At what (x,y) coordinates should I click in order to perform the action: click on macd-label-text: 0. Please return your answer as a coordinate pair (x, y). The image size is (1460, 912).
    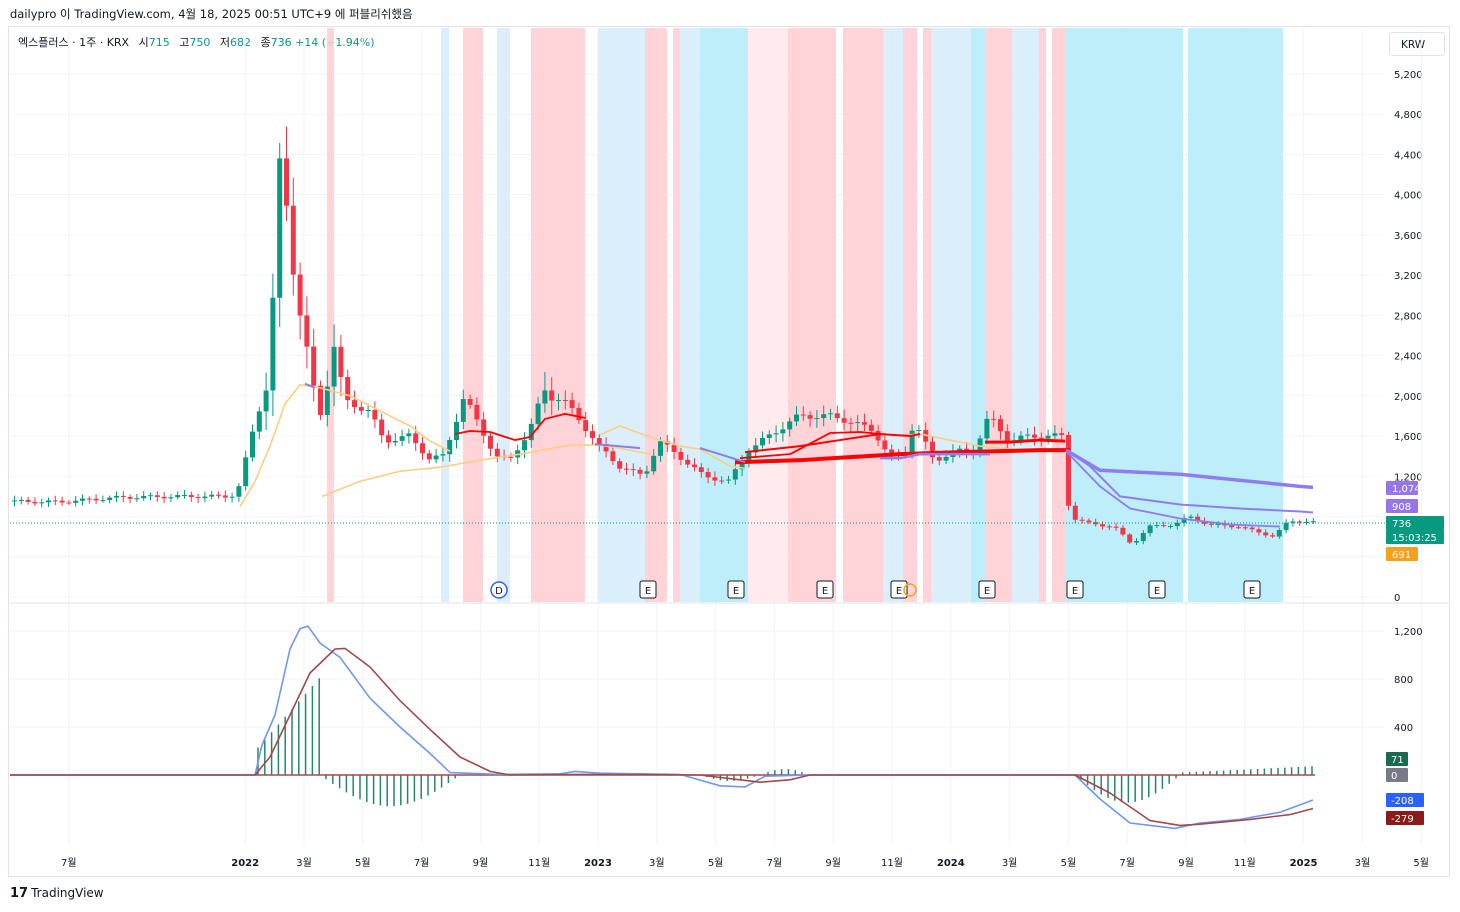
    Looking at the image, I should click on (1394, 776).